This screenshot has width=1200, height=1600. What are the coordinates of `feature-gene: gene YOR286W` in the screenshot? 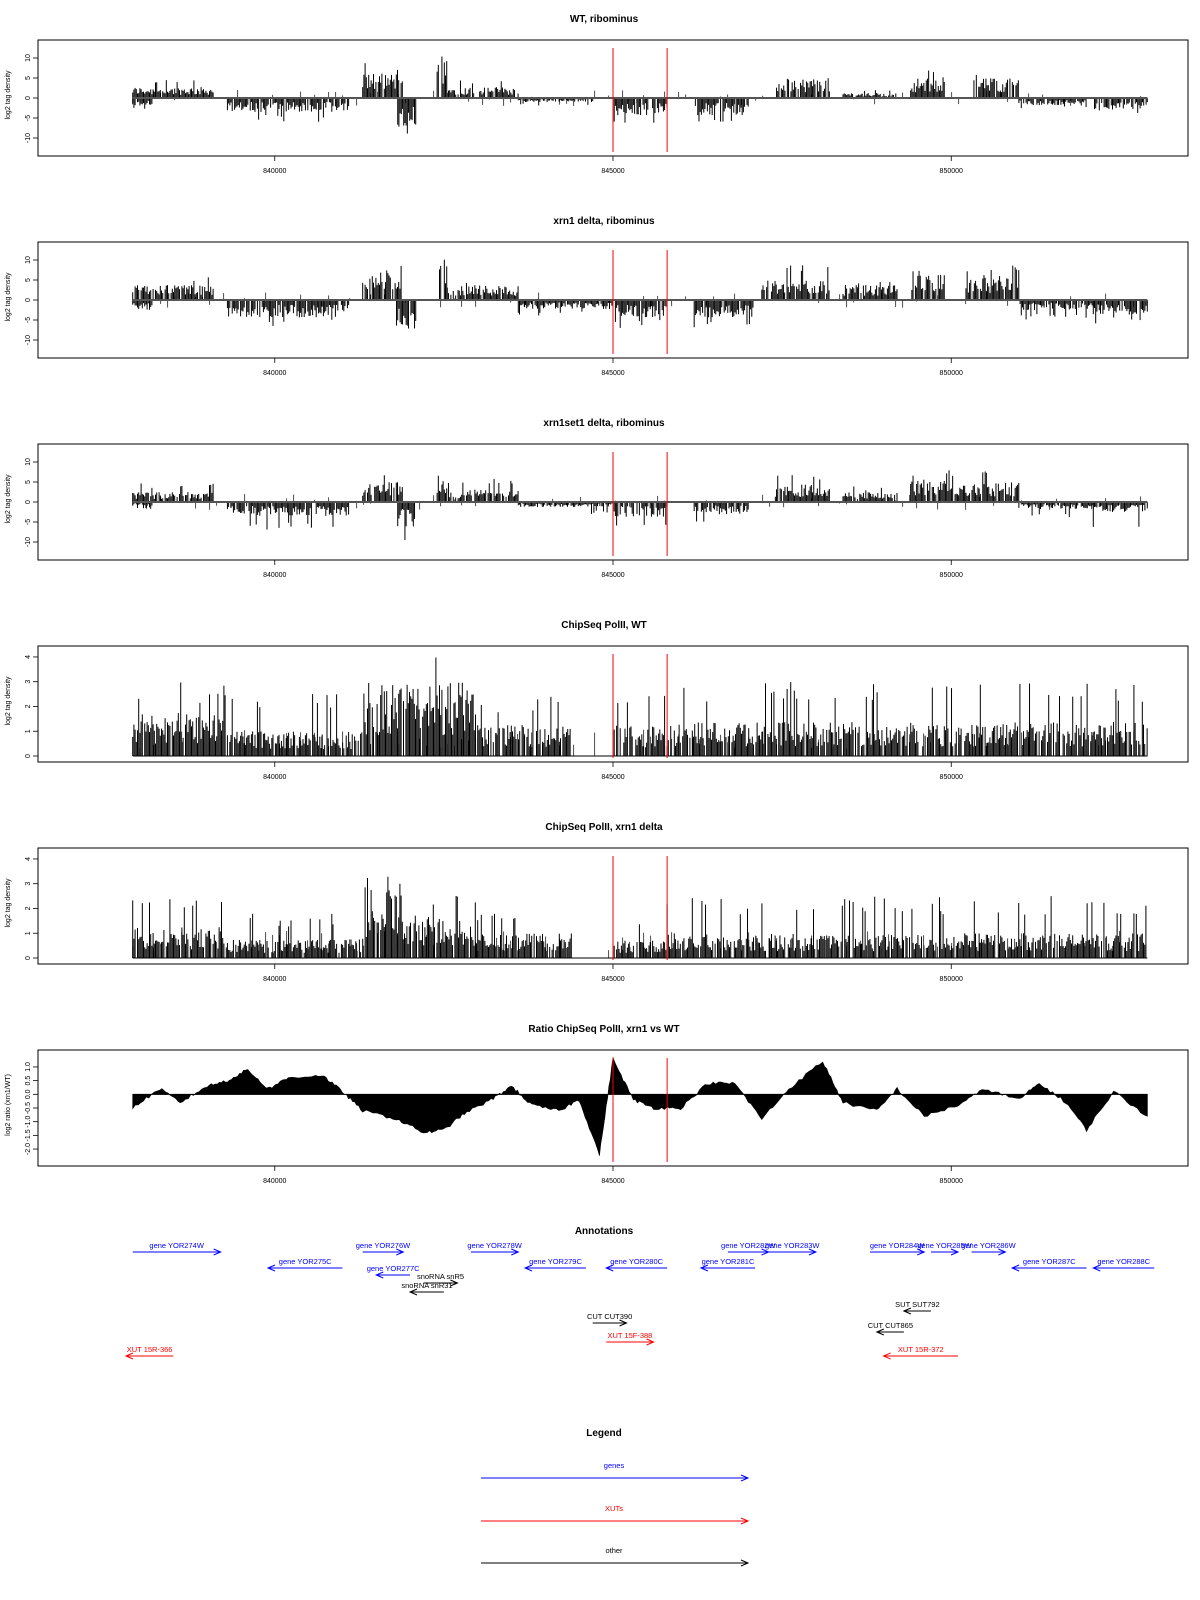 It's located at (989, 1248).